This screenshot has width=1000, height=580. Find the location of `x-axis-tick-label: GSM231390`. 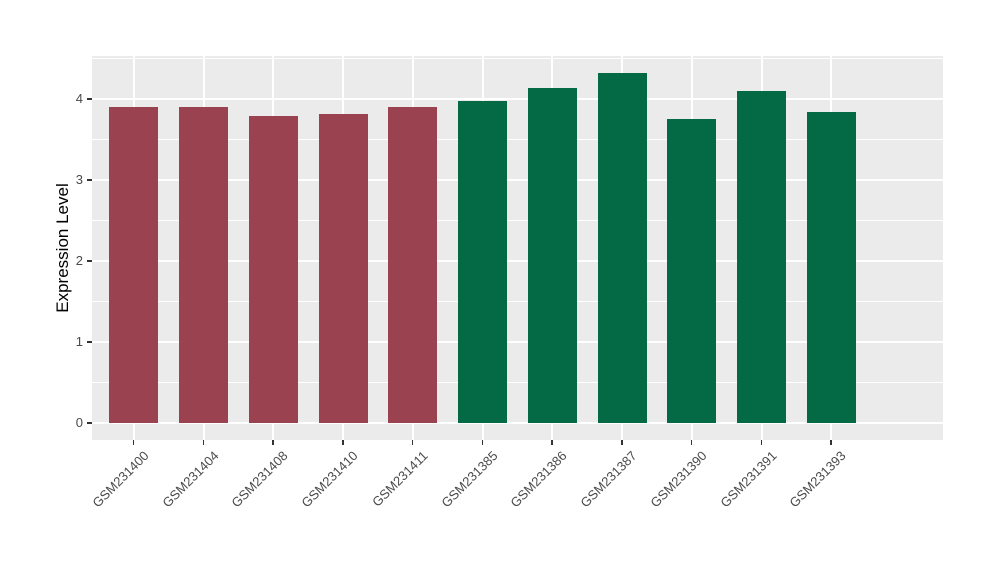

x-axis-tick-label: GSM231390 is located at coordinates (678, 479).